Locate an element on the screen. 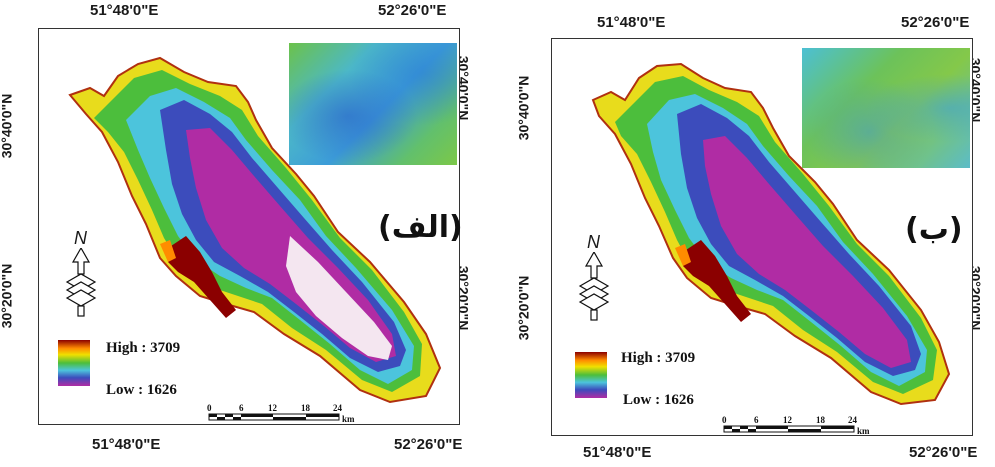  panel-label-b: (ب) is located at coordinates (934, 229).